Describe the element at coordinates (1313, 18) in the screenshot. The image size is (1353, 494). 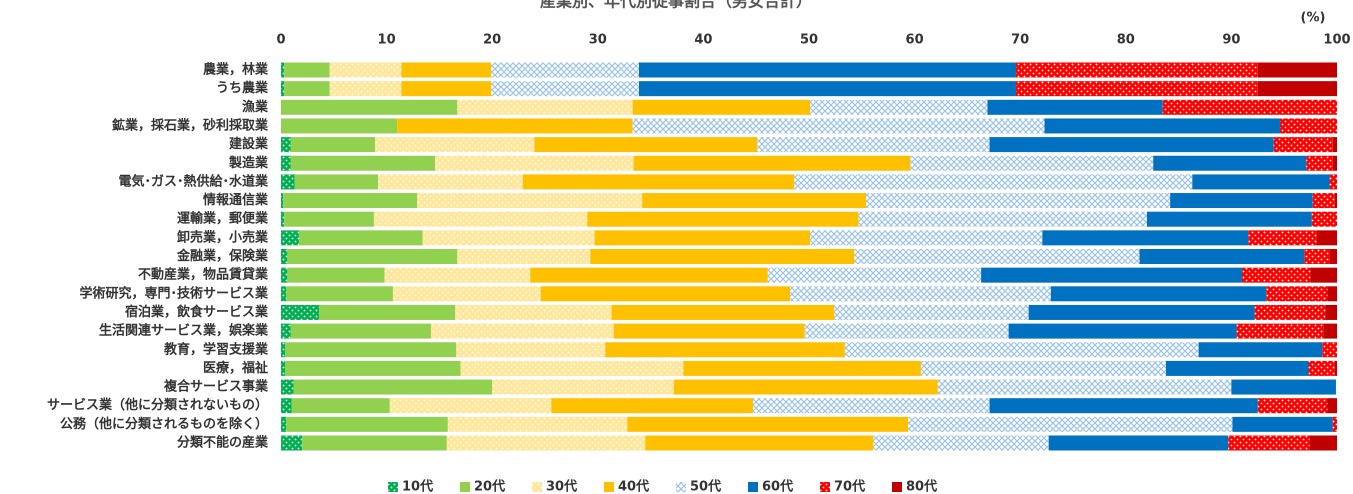
I see `unit-label: (%)` at that location.